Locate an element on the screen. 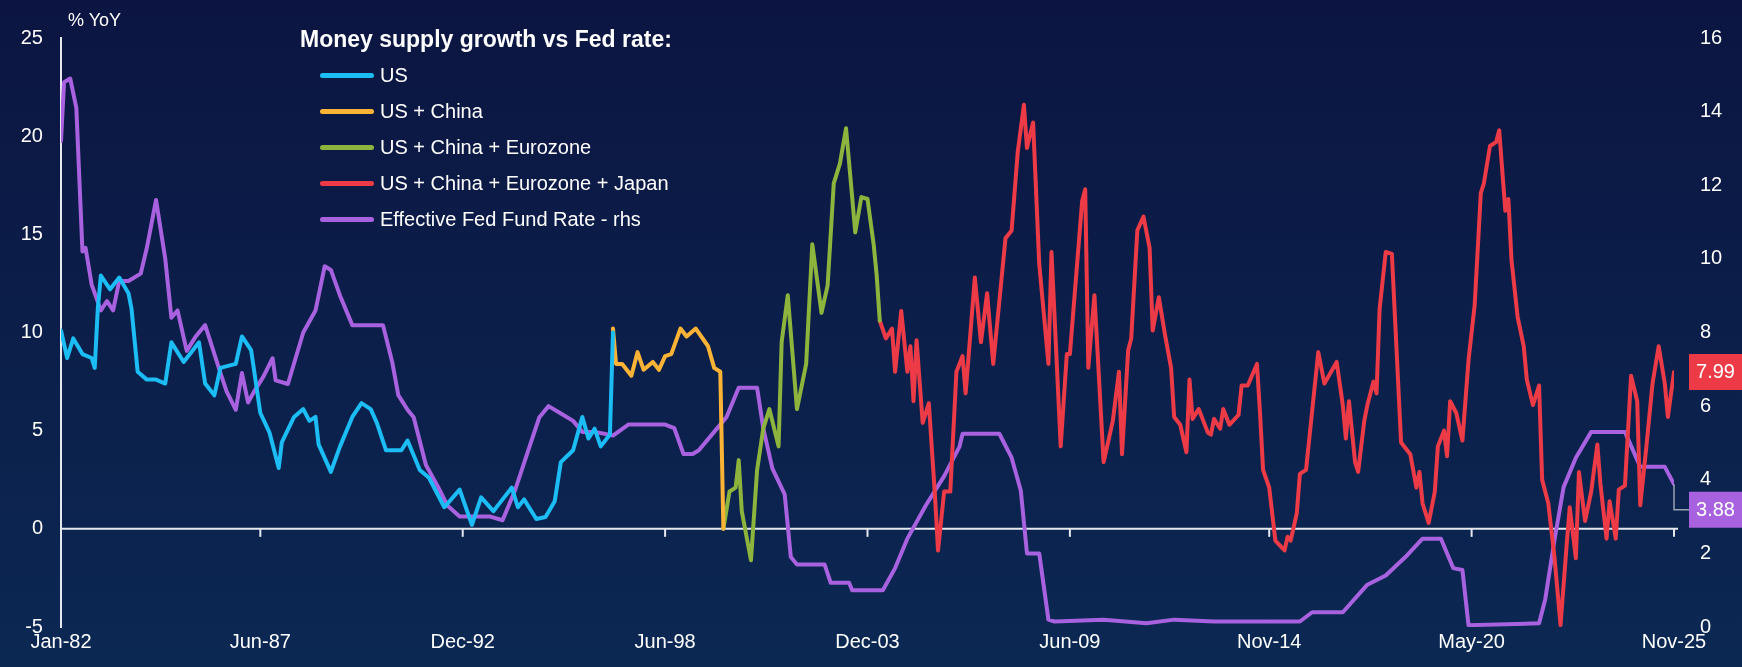  y-axis-title: % YoY is located at coordinates (95, 20).